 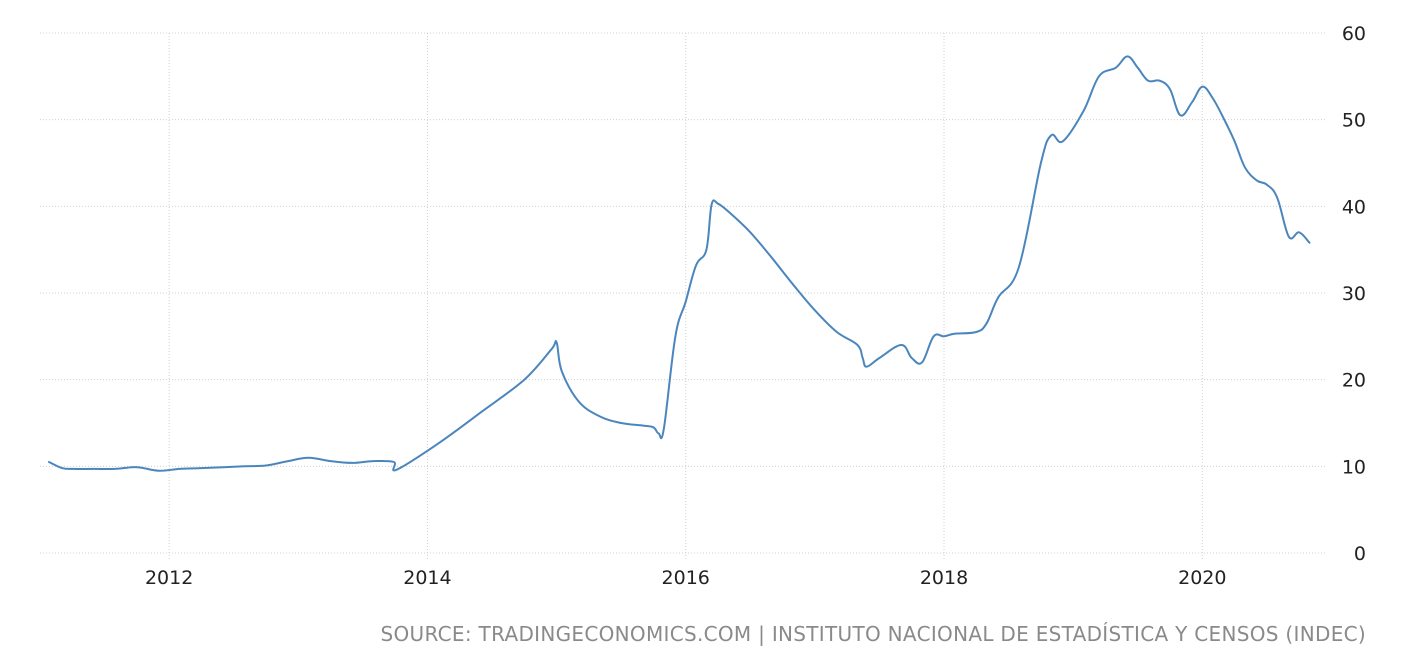 What do you see at coordinates (427, 578) in the screenshot?
I see `x-tick-label: 2014` at bounding box center [427, 578].